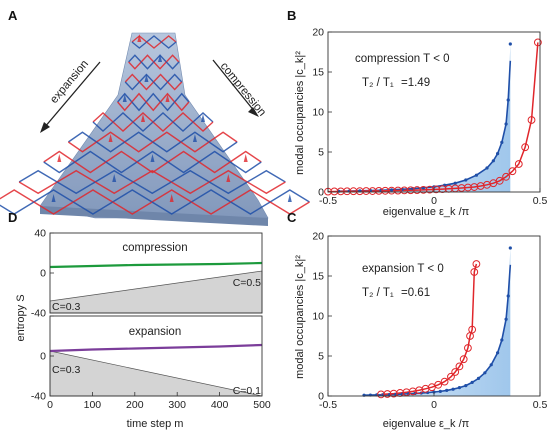  What do you see at coordinates (429, 329) in the screenshot?
I see `red-fit-line` at bounding box center [429, 329].